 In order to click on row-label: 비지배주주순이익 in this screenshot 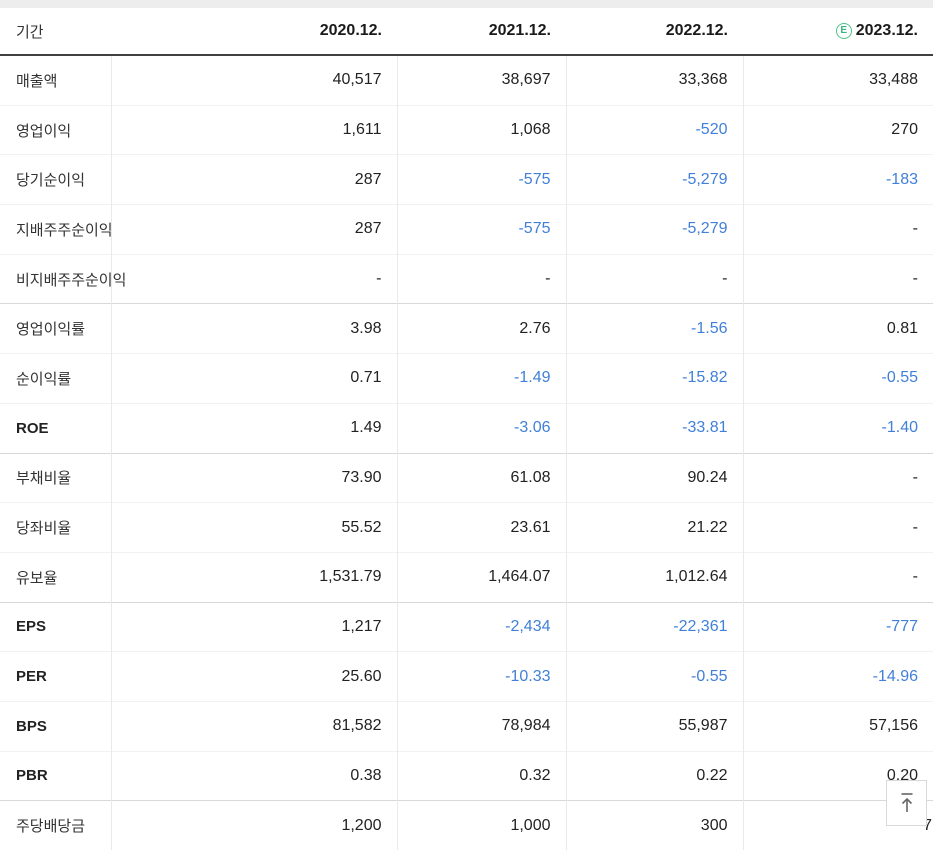, I will do `click(63, 278)`.